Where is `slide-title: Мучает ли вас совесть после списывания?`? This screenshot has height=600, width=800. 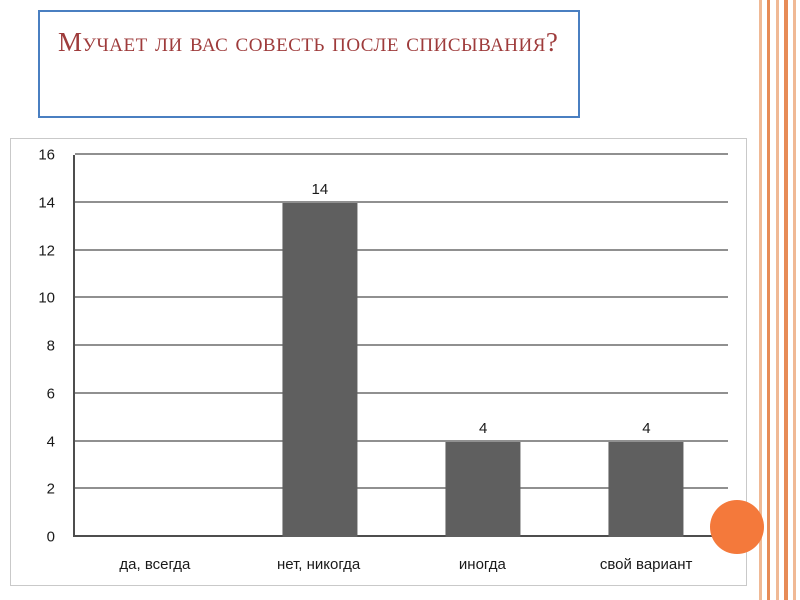 slide-title: Мучает ли вас совесть после списывания? is located at coordinates (308, 42).